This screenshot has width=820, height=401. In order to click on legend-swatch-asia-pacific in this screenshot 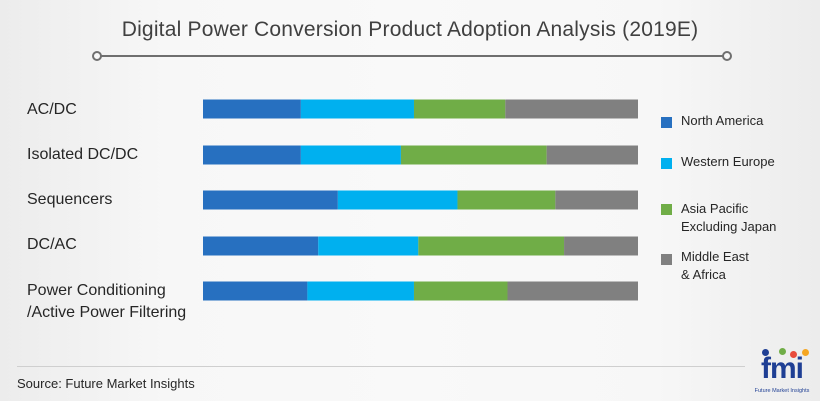, I will do `click(666, 209)`.